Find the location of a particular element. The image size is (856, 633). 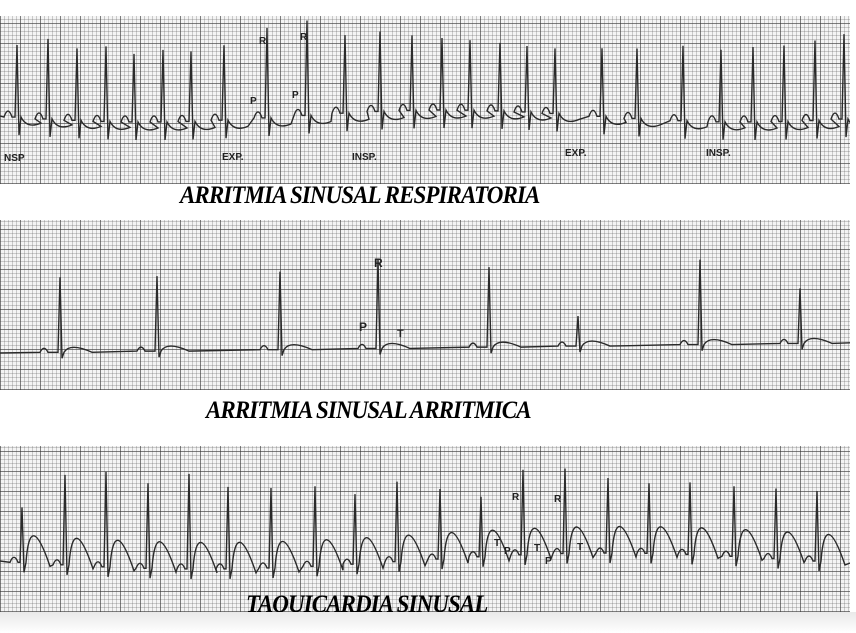

caption-arrhythmic: ARRITMIA SINUSAL ARRITMICA is located at coordinates (369, 410).